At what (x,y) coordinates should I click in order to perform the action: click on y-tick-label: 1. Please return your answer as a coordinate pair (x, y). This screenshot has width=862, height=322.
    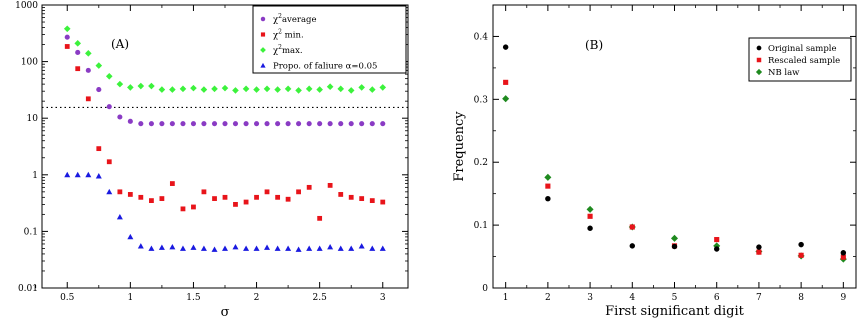
    Looking at the image, I should click on (35, 176).